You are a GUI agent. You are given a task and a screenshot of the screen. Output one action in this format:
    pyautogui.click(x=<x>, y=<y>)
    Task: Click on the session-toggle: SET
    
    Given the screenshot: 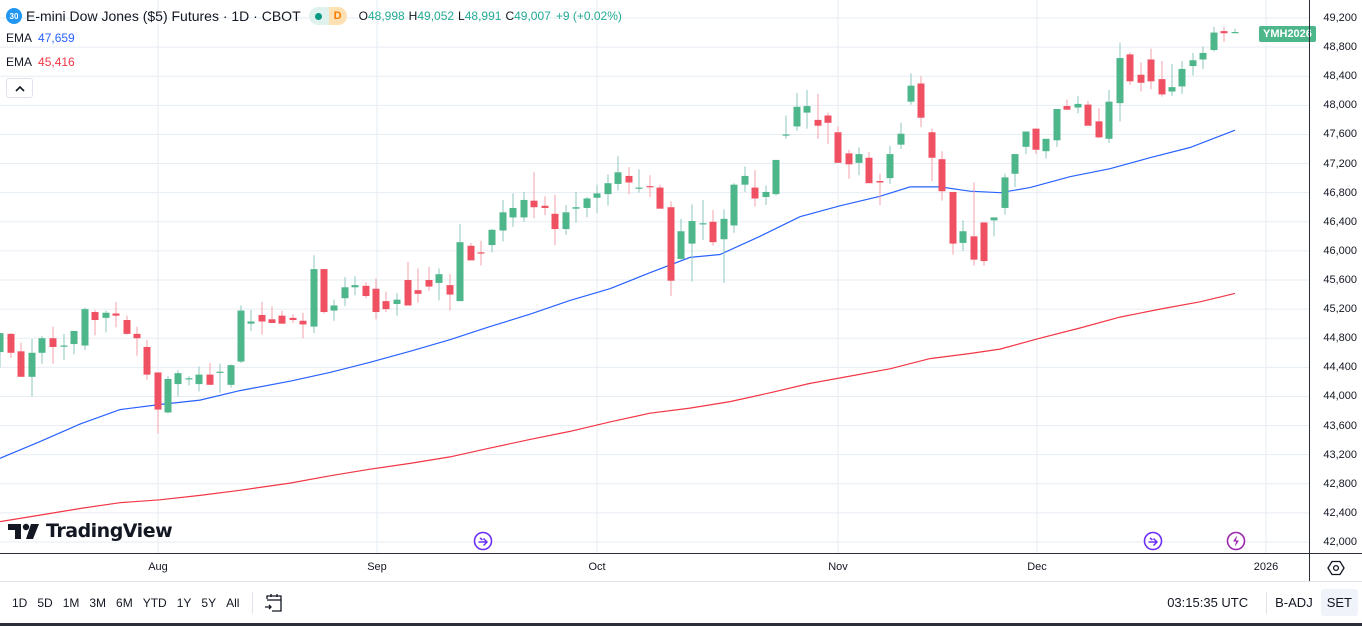 What is the action you would take?
    pyautogui.click(x=1339, y=602)
    